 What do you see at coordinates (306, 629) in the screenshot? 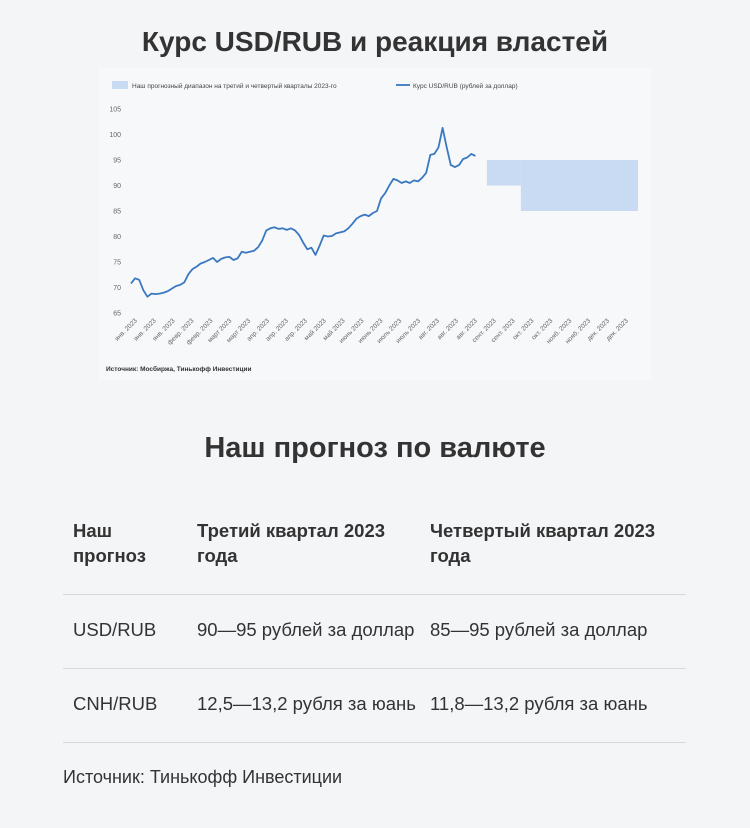
I see `q3-value-cell: 90—95 рублей за доллар` at bounding box center [306, 629].